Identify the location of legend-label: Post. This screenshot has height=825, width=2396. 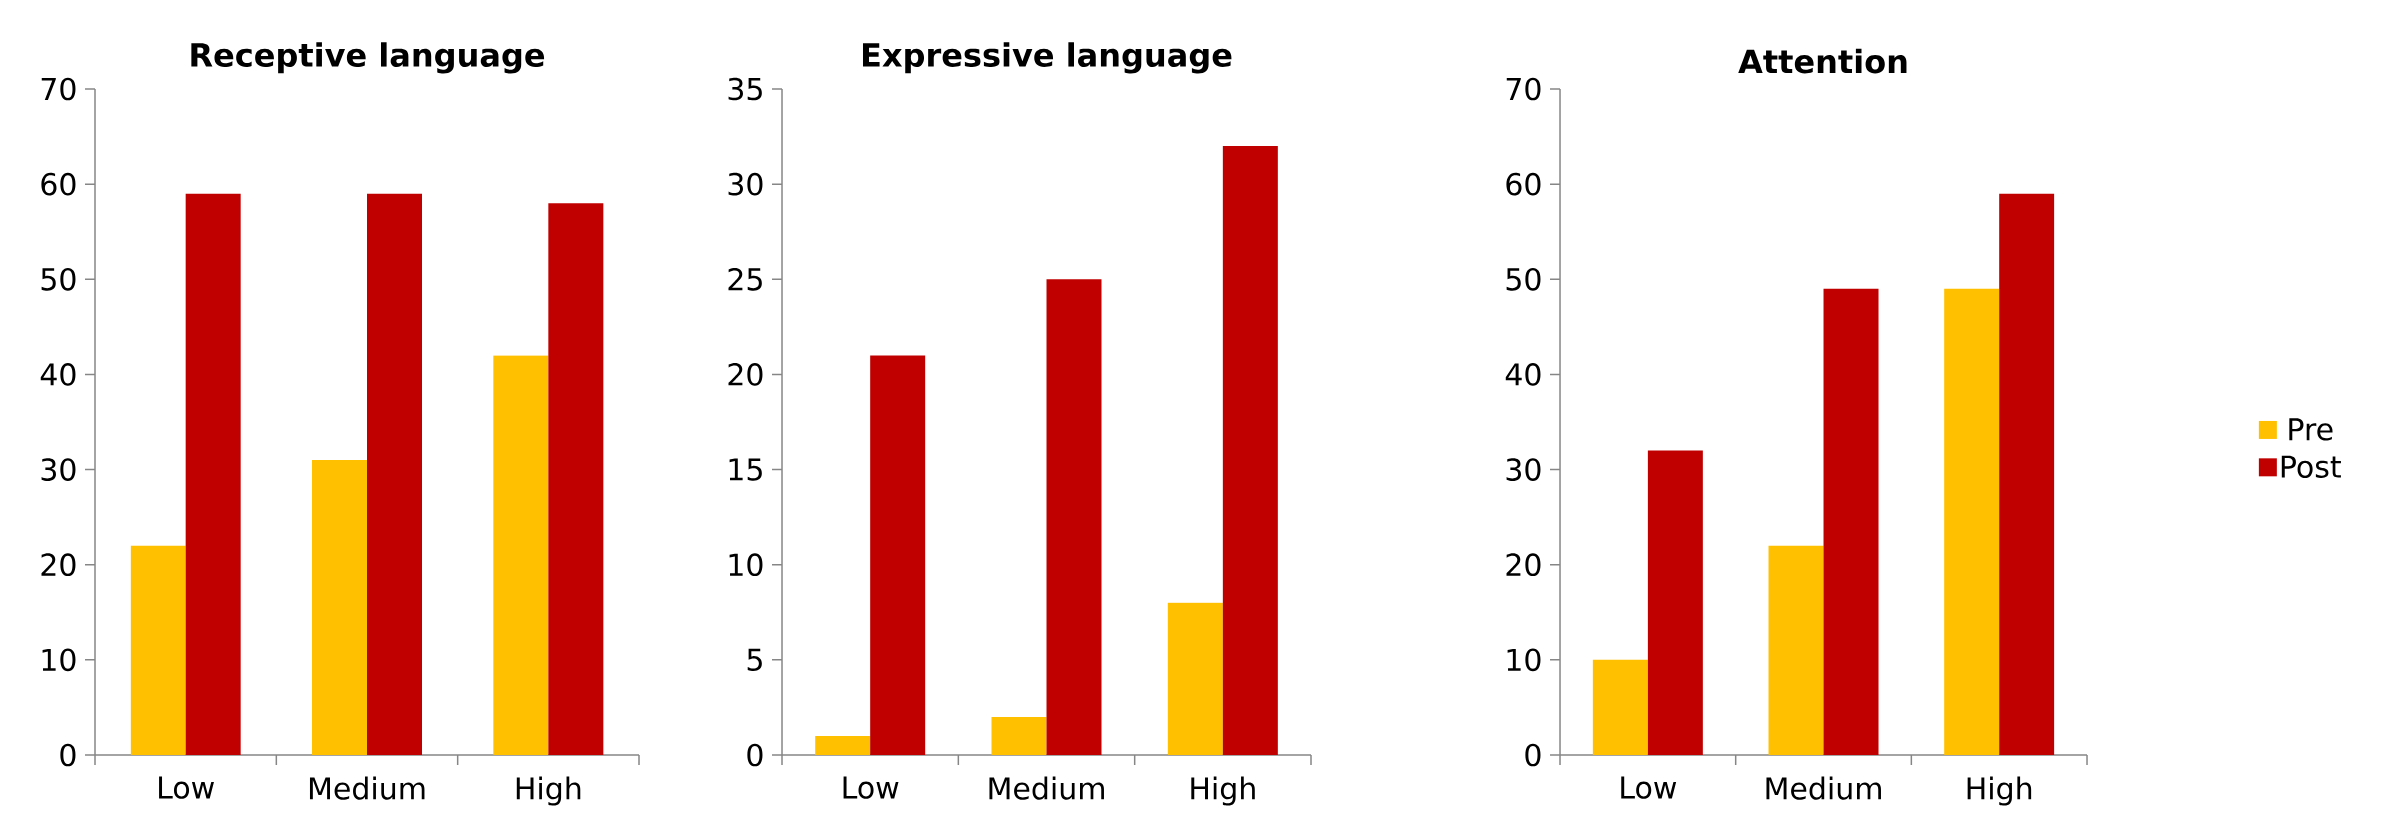
(2311, 466).